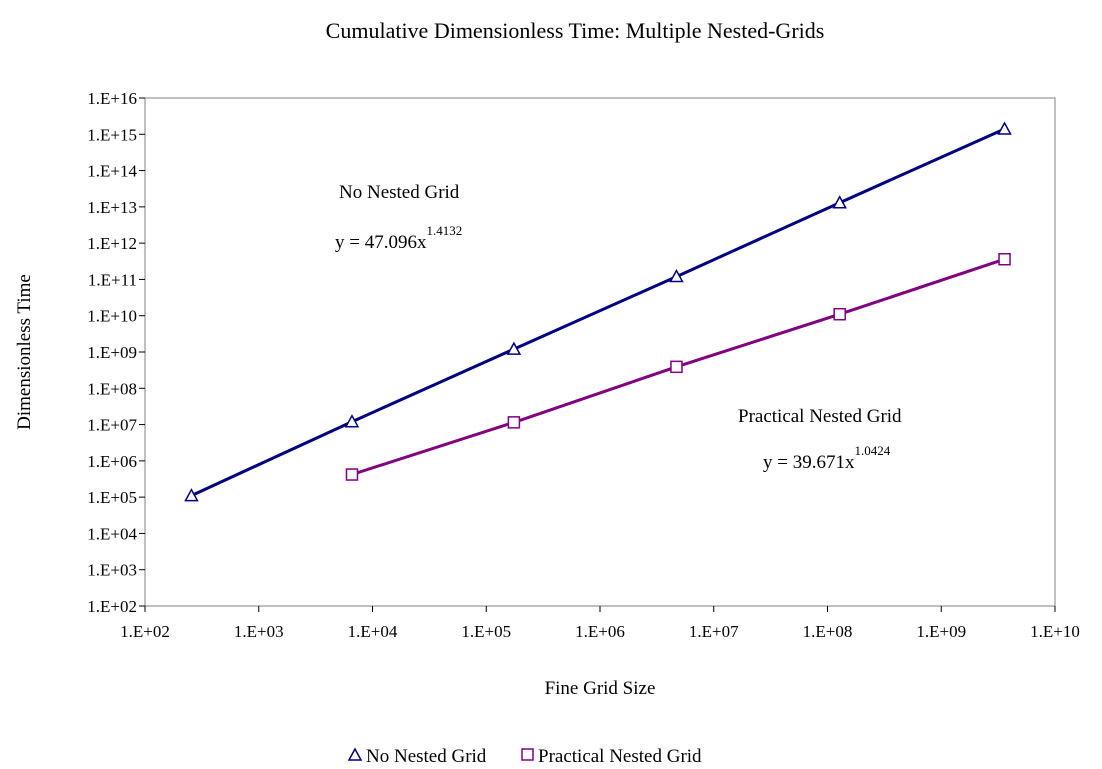  Describe the element at coordinates (355, 754) in the screenshot. I see `legend-triangle-icon` at that location.